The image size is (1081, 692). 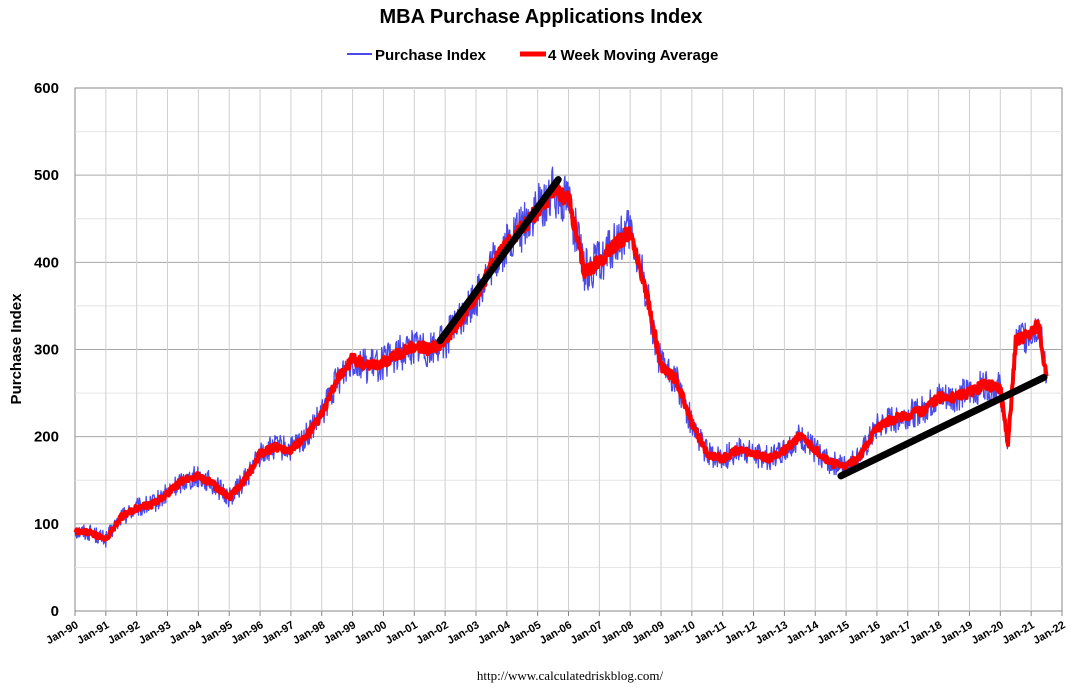 I want to click on x-tick-label: Jan-14, so click(x=803, y=633).